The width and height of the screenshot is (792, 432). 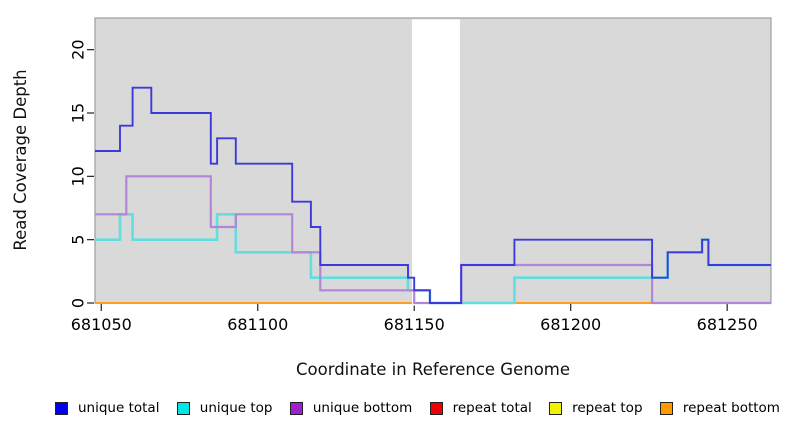 What do you see at coordinates (433, 369) in the screenshot?
I see `x-axis-title: Coordinate in Reference Genome` at bounding box center [433, 369].